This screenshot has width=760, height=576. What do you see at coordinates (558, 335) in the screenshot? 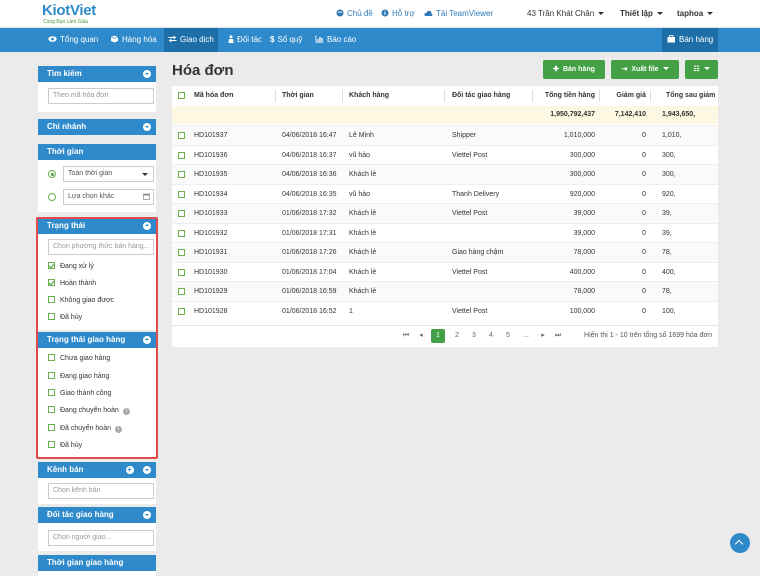
I see `last-page-button: ⏭` at bounding box center [558, 335].